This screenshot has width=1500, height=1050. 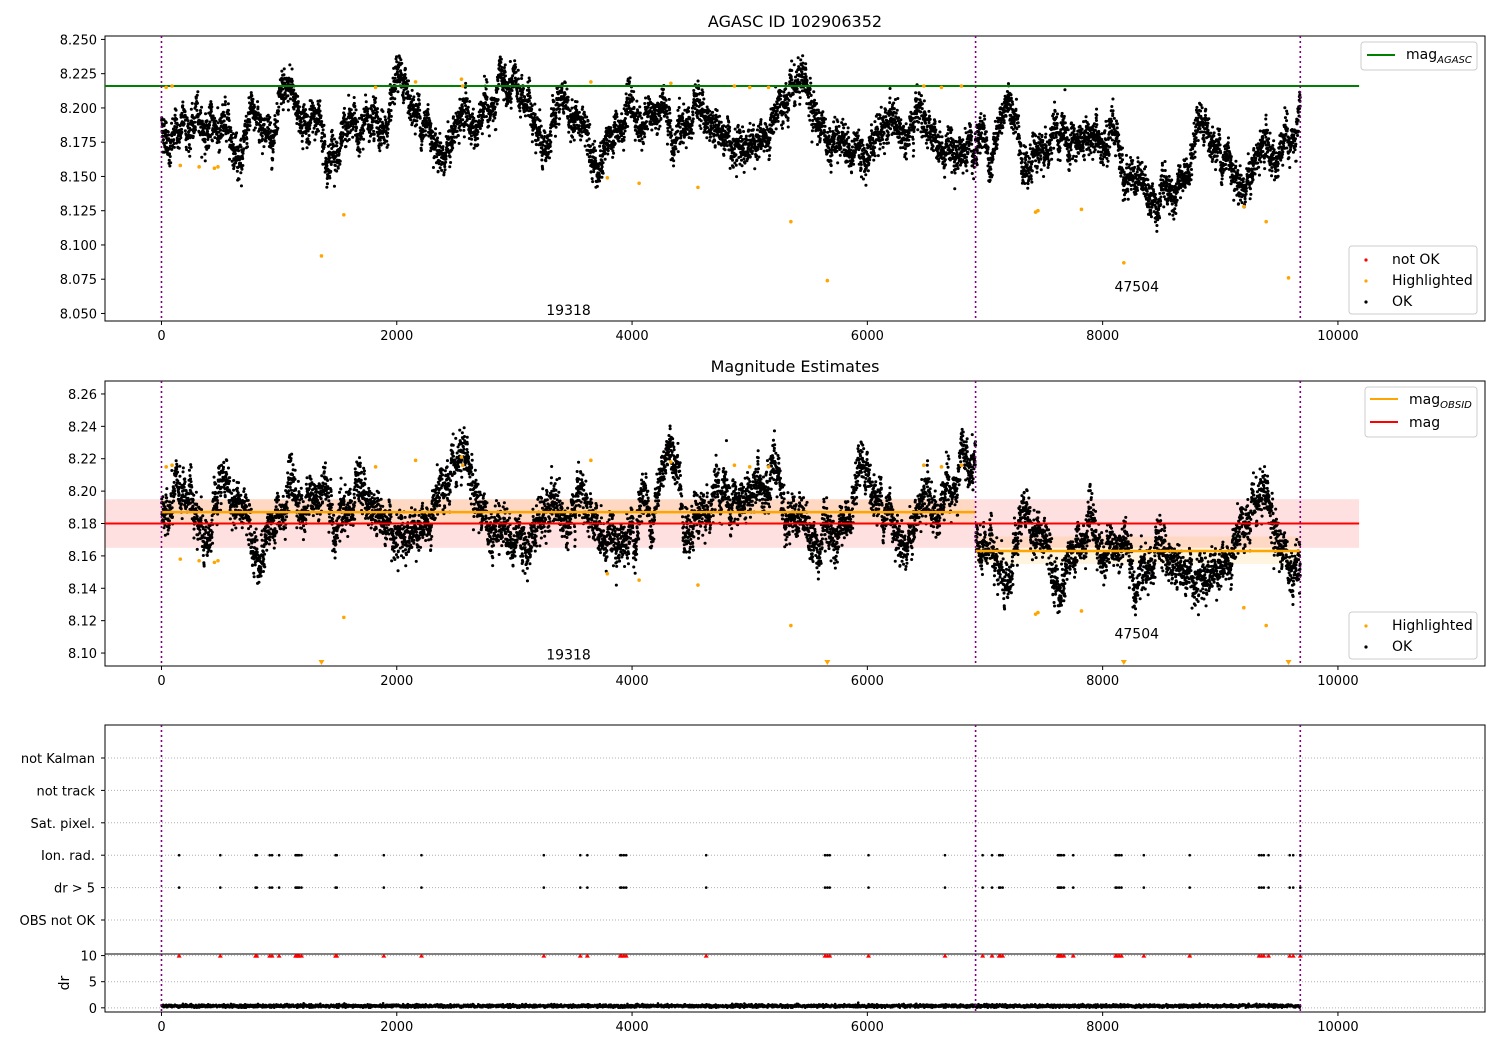 I want to click on agasc-x-tick-label: 4000, so click(x=632, y=336).